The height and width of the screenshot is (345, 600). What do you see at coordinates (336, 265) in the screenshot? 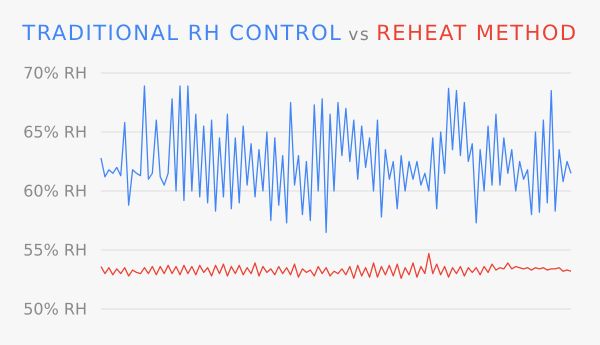
I see `line-series` at bounding box center [336, 265].